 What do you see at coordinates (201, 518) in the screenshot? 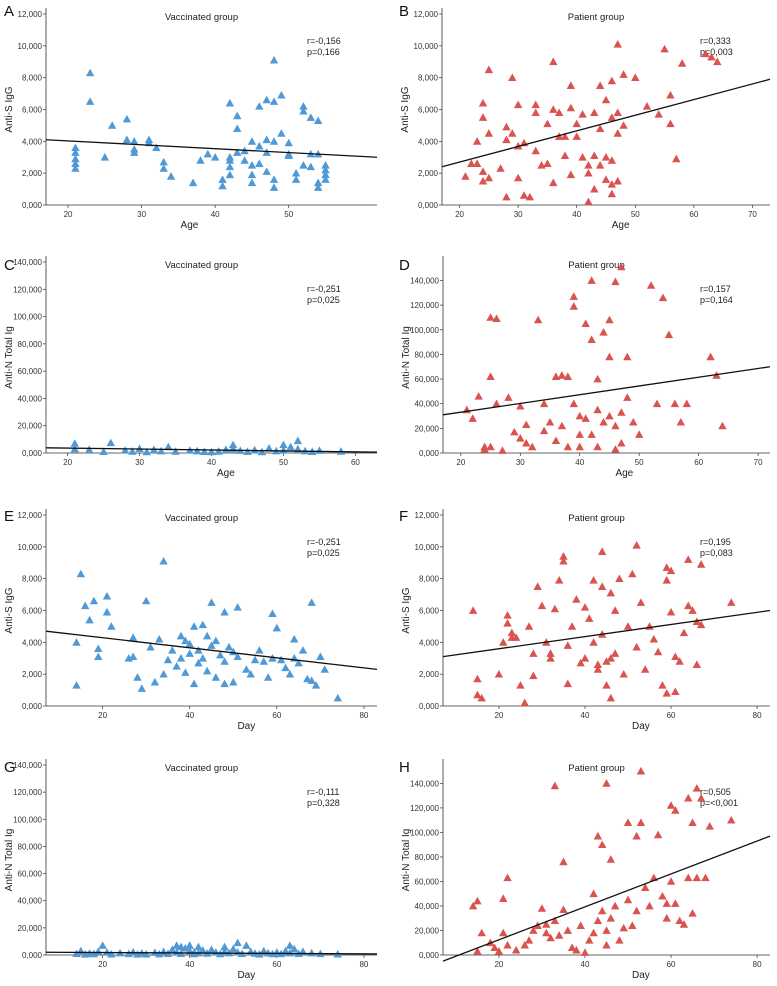
I see `panel-title: Vaccinated group` at bounding box center [201, 518].